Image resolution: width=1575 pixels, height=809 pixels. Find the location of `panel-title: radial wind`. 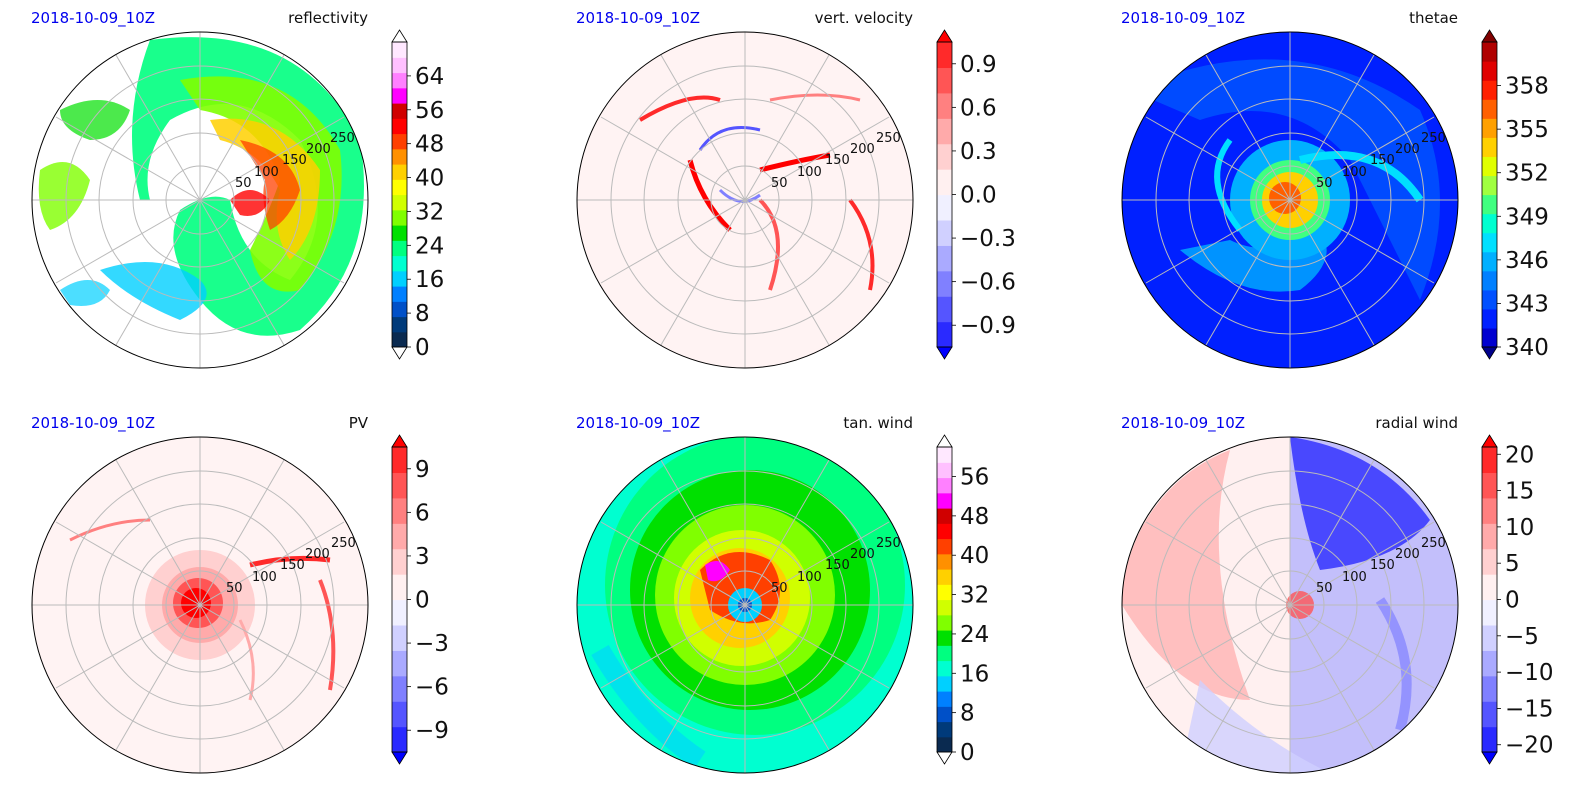

panel-title: radial wind is located at coordinates (1416, 423).